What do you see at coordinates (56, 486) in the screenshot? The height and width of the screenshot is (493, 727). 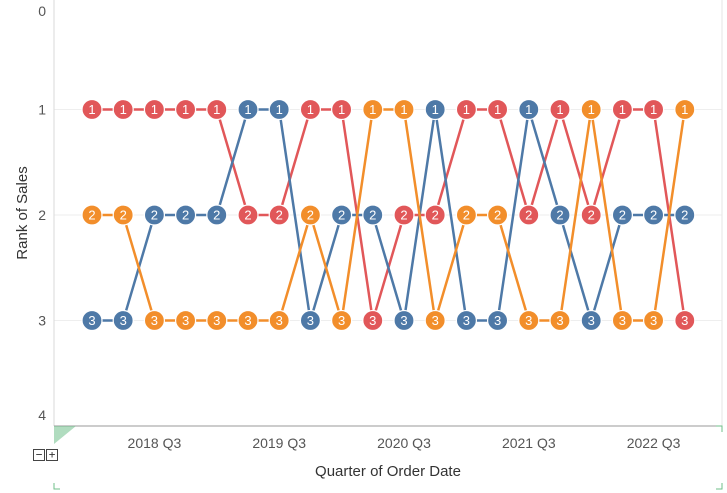 I see `frame-corner-bl` at bounding box center [56, 486].